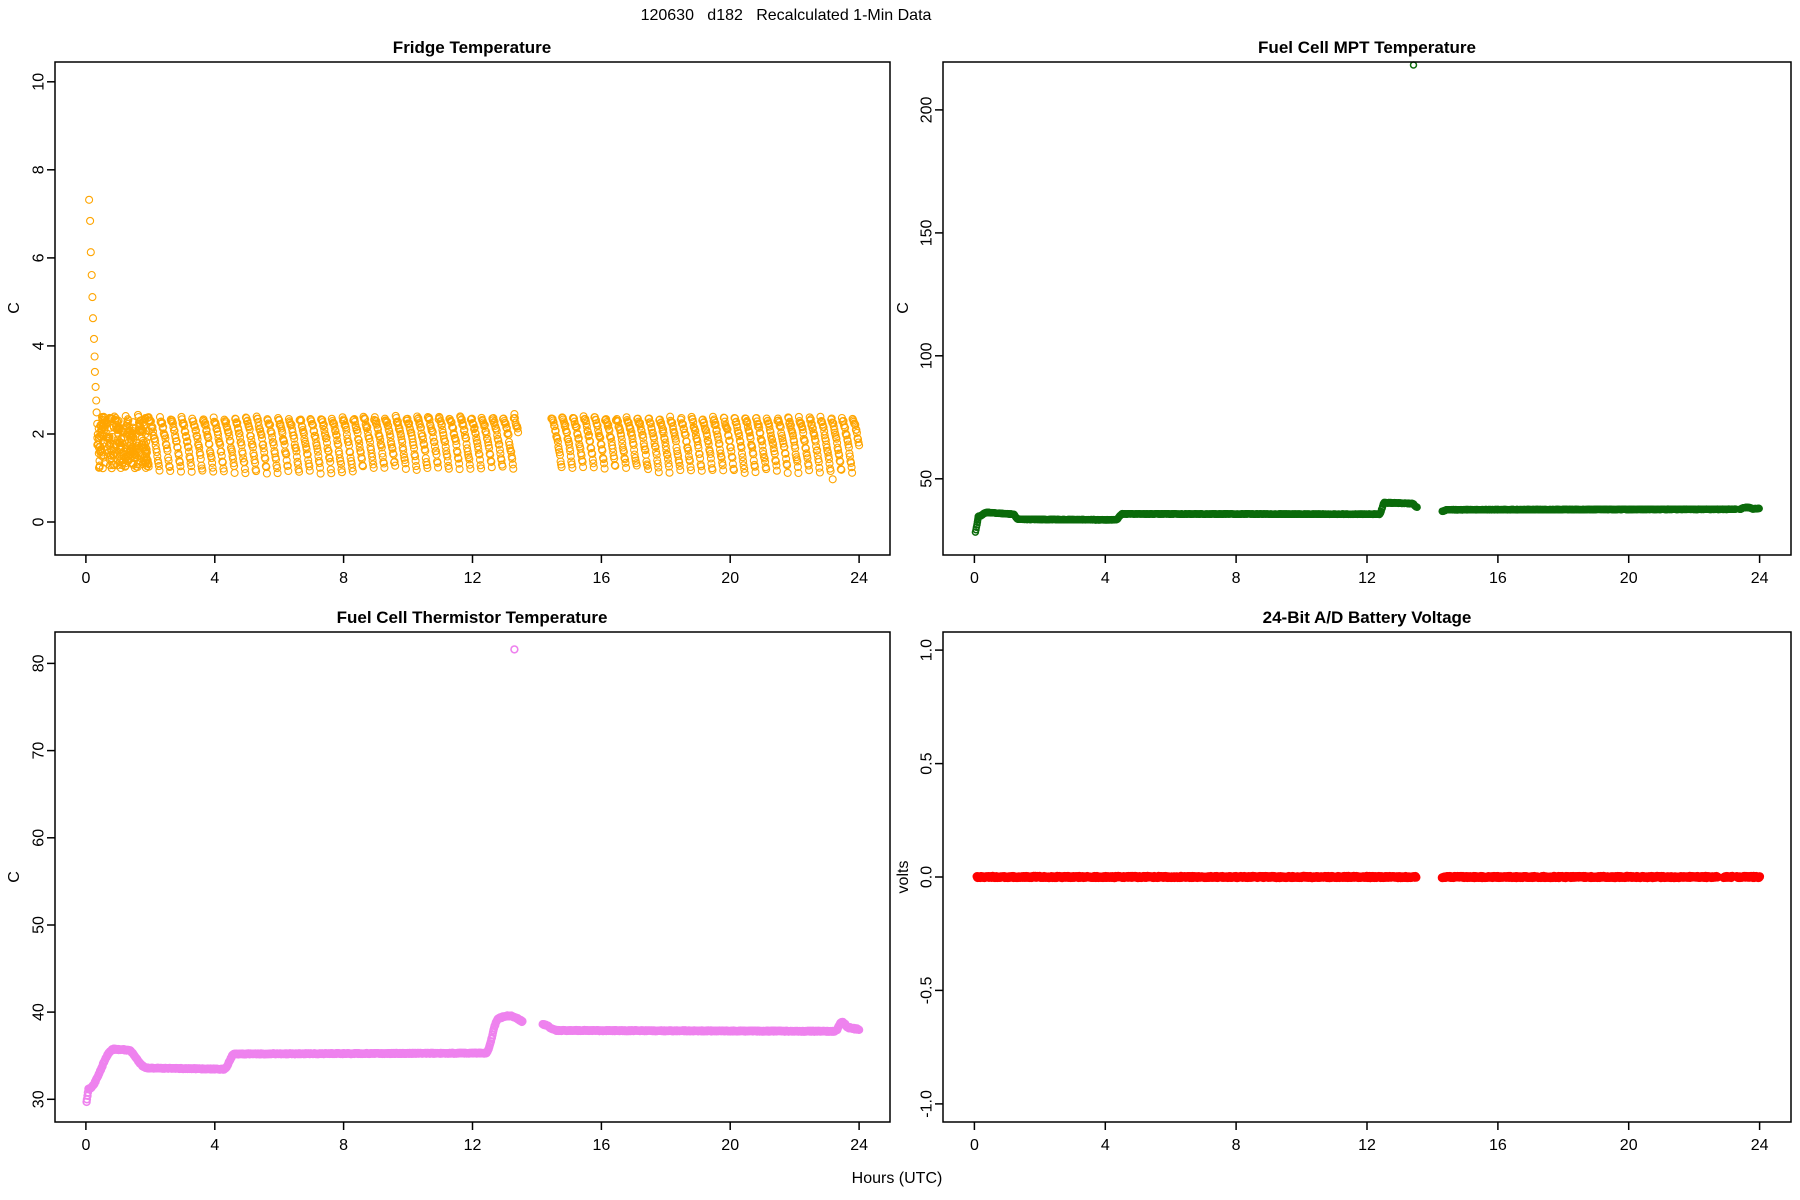  Describe the element at coordinates (39, 663) in the screenshot. I see `svg-text: 80` at that location.